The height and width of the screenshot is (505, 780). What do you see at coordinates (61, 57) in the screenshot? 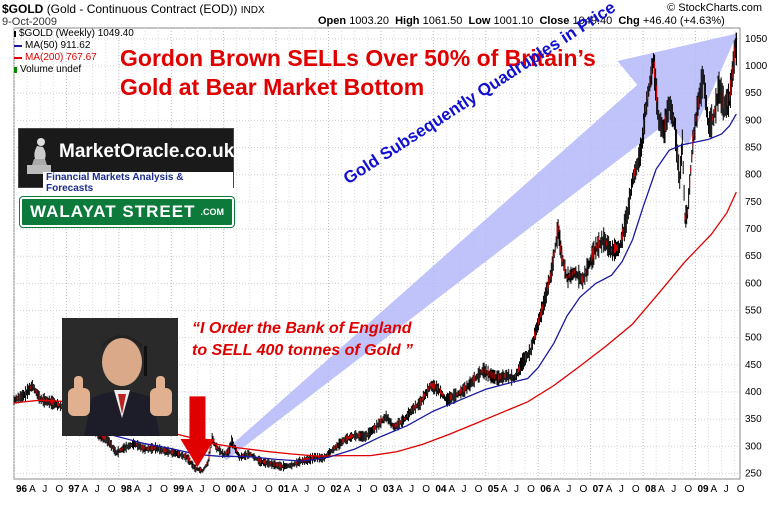
I see `legend-ma200-label: MA(200) 767.67` at bounding box center [61, 57].